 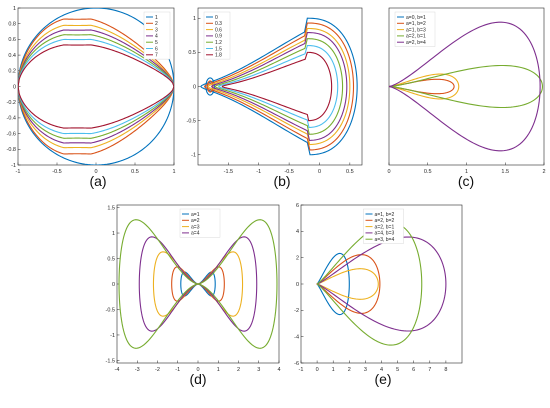 What do you see at coordinates (397, 370) in the screenshot?
I see `x-tick-label-e: 5` at bounding box center [397, 370].